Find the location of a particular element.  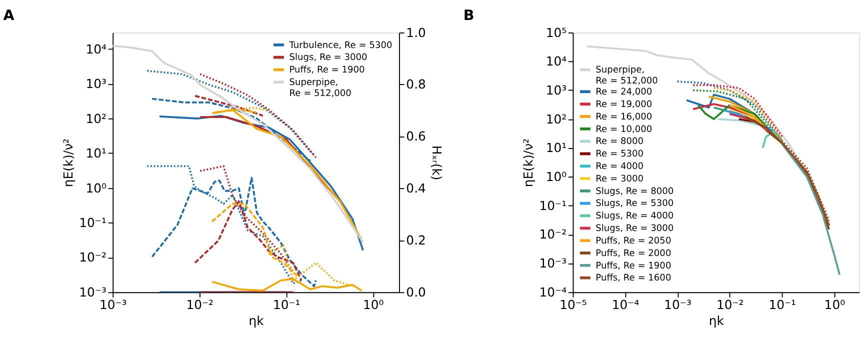

legend-label: Re = 5300 is located at coordinates (620, 155).